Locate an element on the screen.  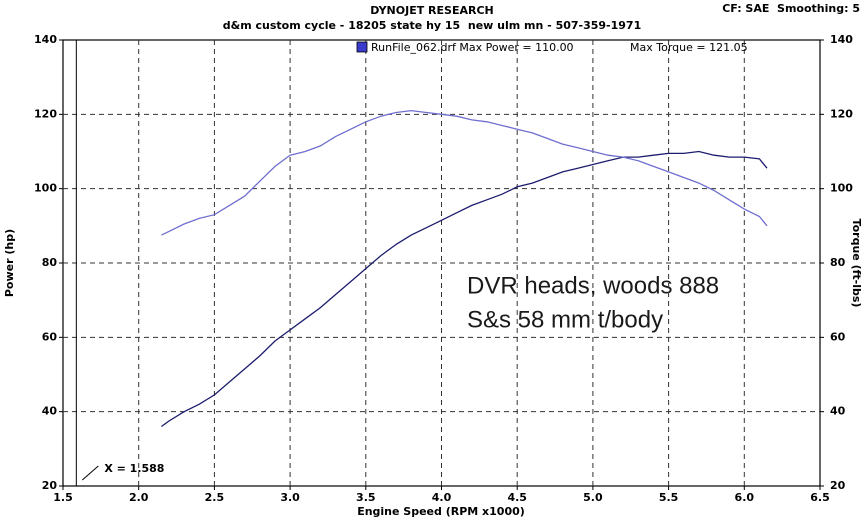
y-axis-label: Power (hp) is located at coordinates (9, 263).